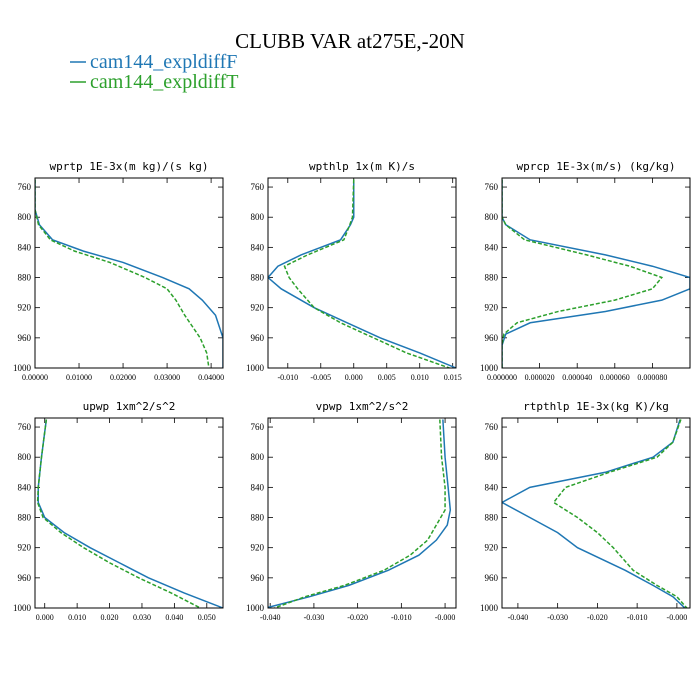  Describe the element at coordinates (652, 377) in the screenshot. I see `x-tick-label: 0.000080` at that location.